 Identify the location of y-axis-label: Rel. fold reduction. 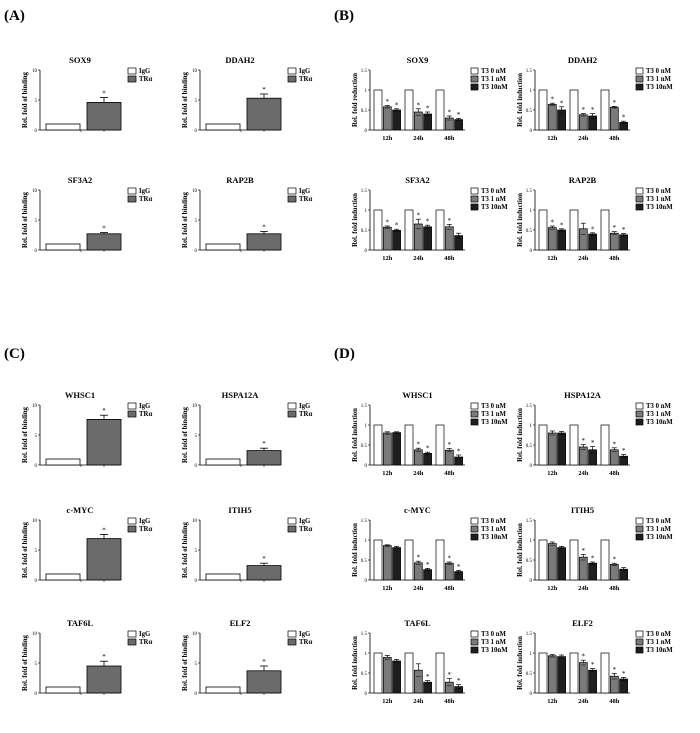
(355, 100).